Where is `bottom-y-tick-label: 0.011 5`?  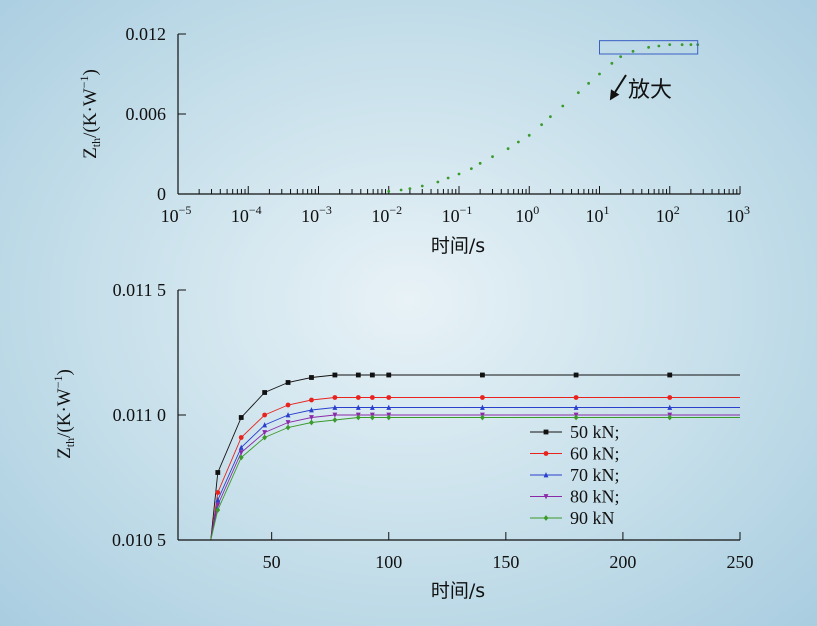
bottom-y-tick-label: 0.011 5 is located at coordinates (139, 290).